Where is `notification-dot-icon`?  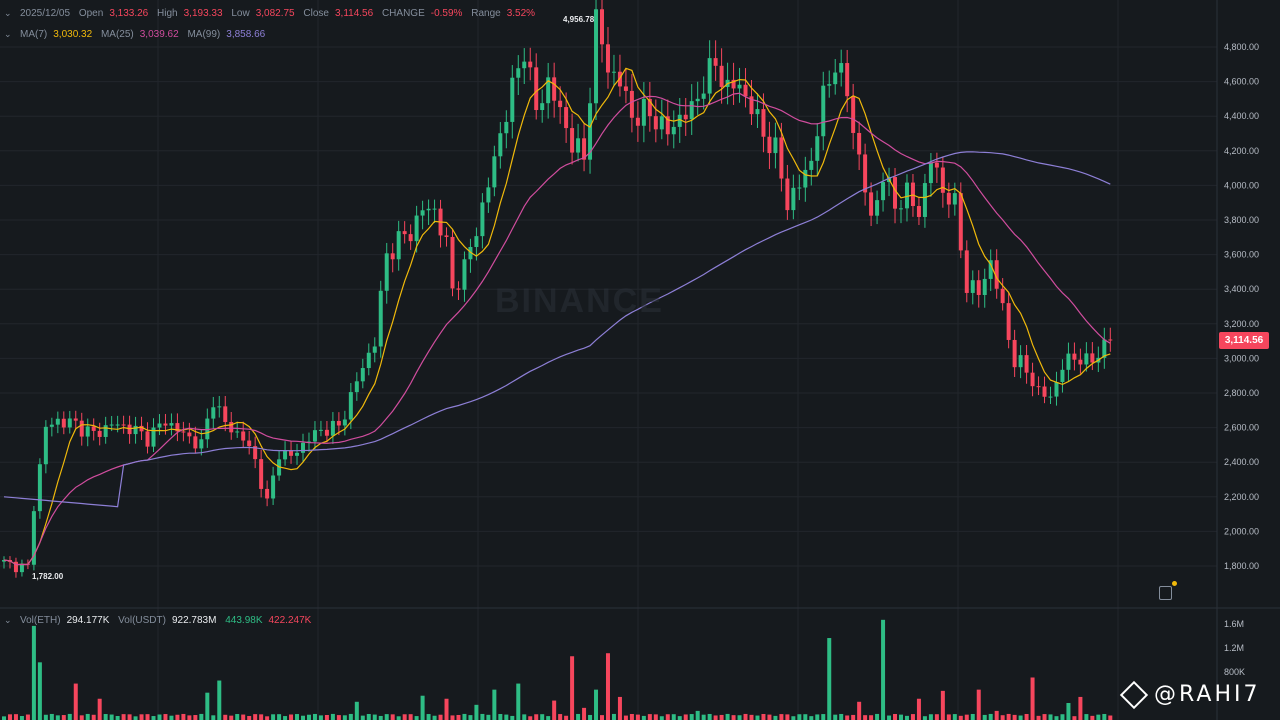
notification-dot-icon is located at coordinates (1174, 583).